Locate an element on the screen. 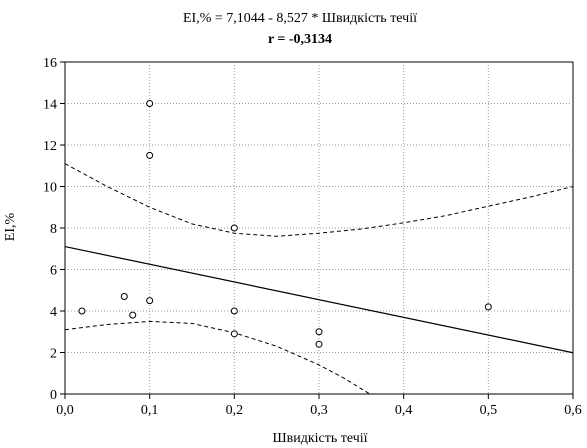 Image resolution: width=587 pixels, height=448 pixels. x-tick-label: 0,6 is located at coordinates (573, 410).